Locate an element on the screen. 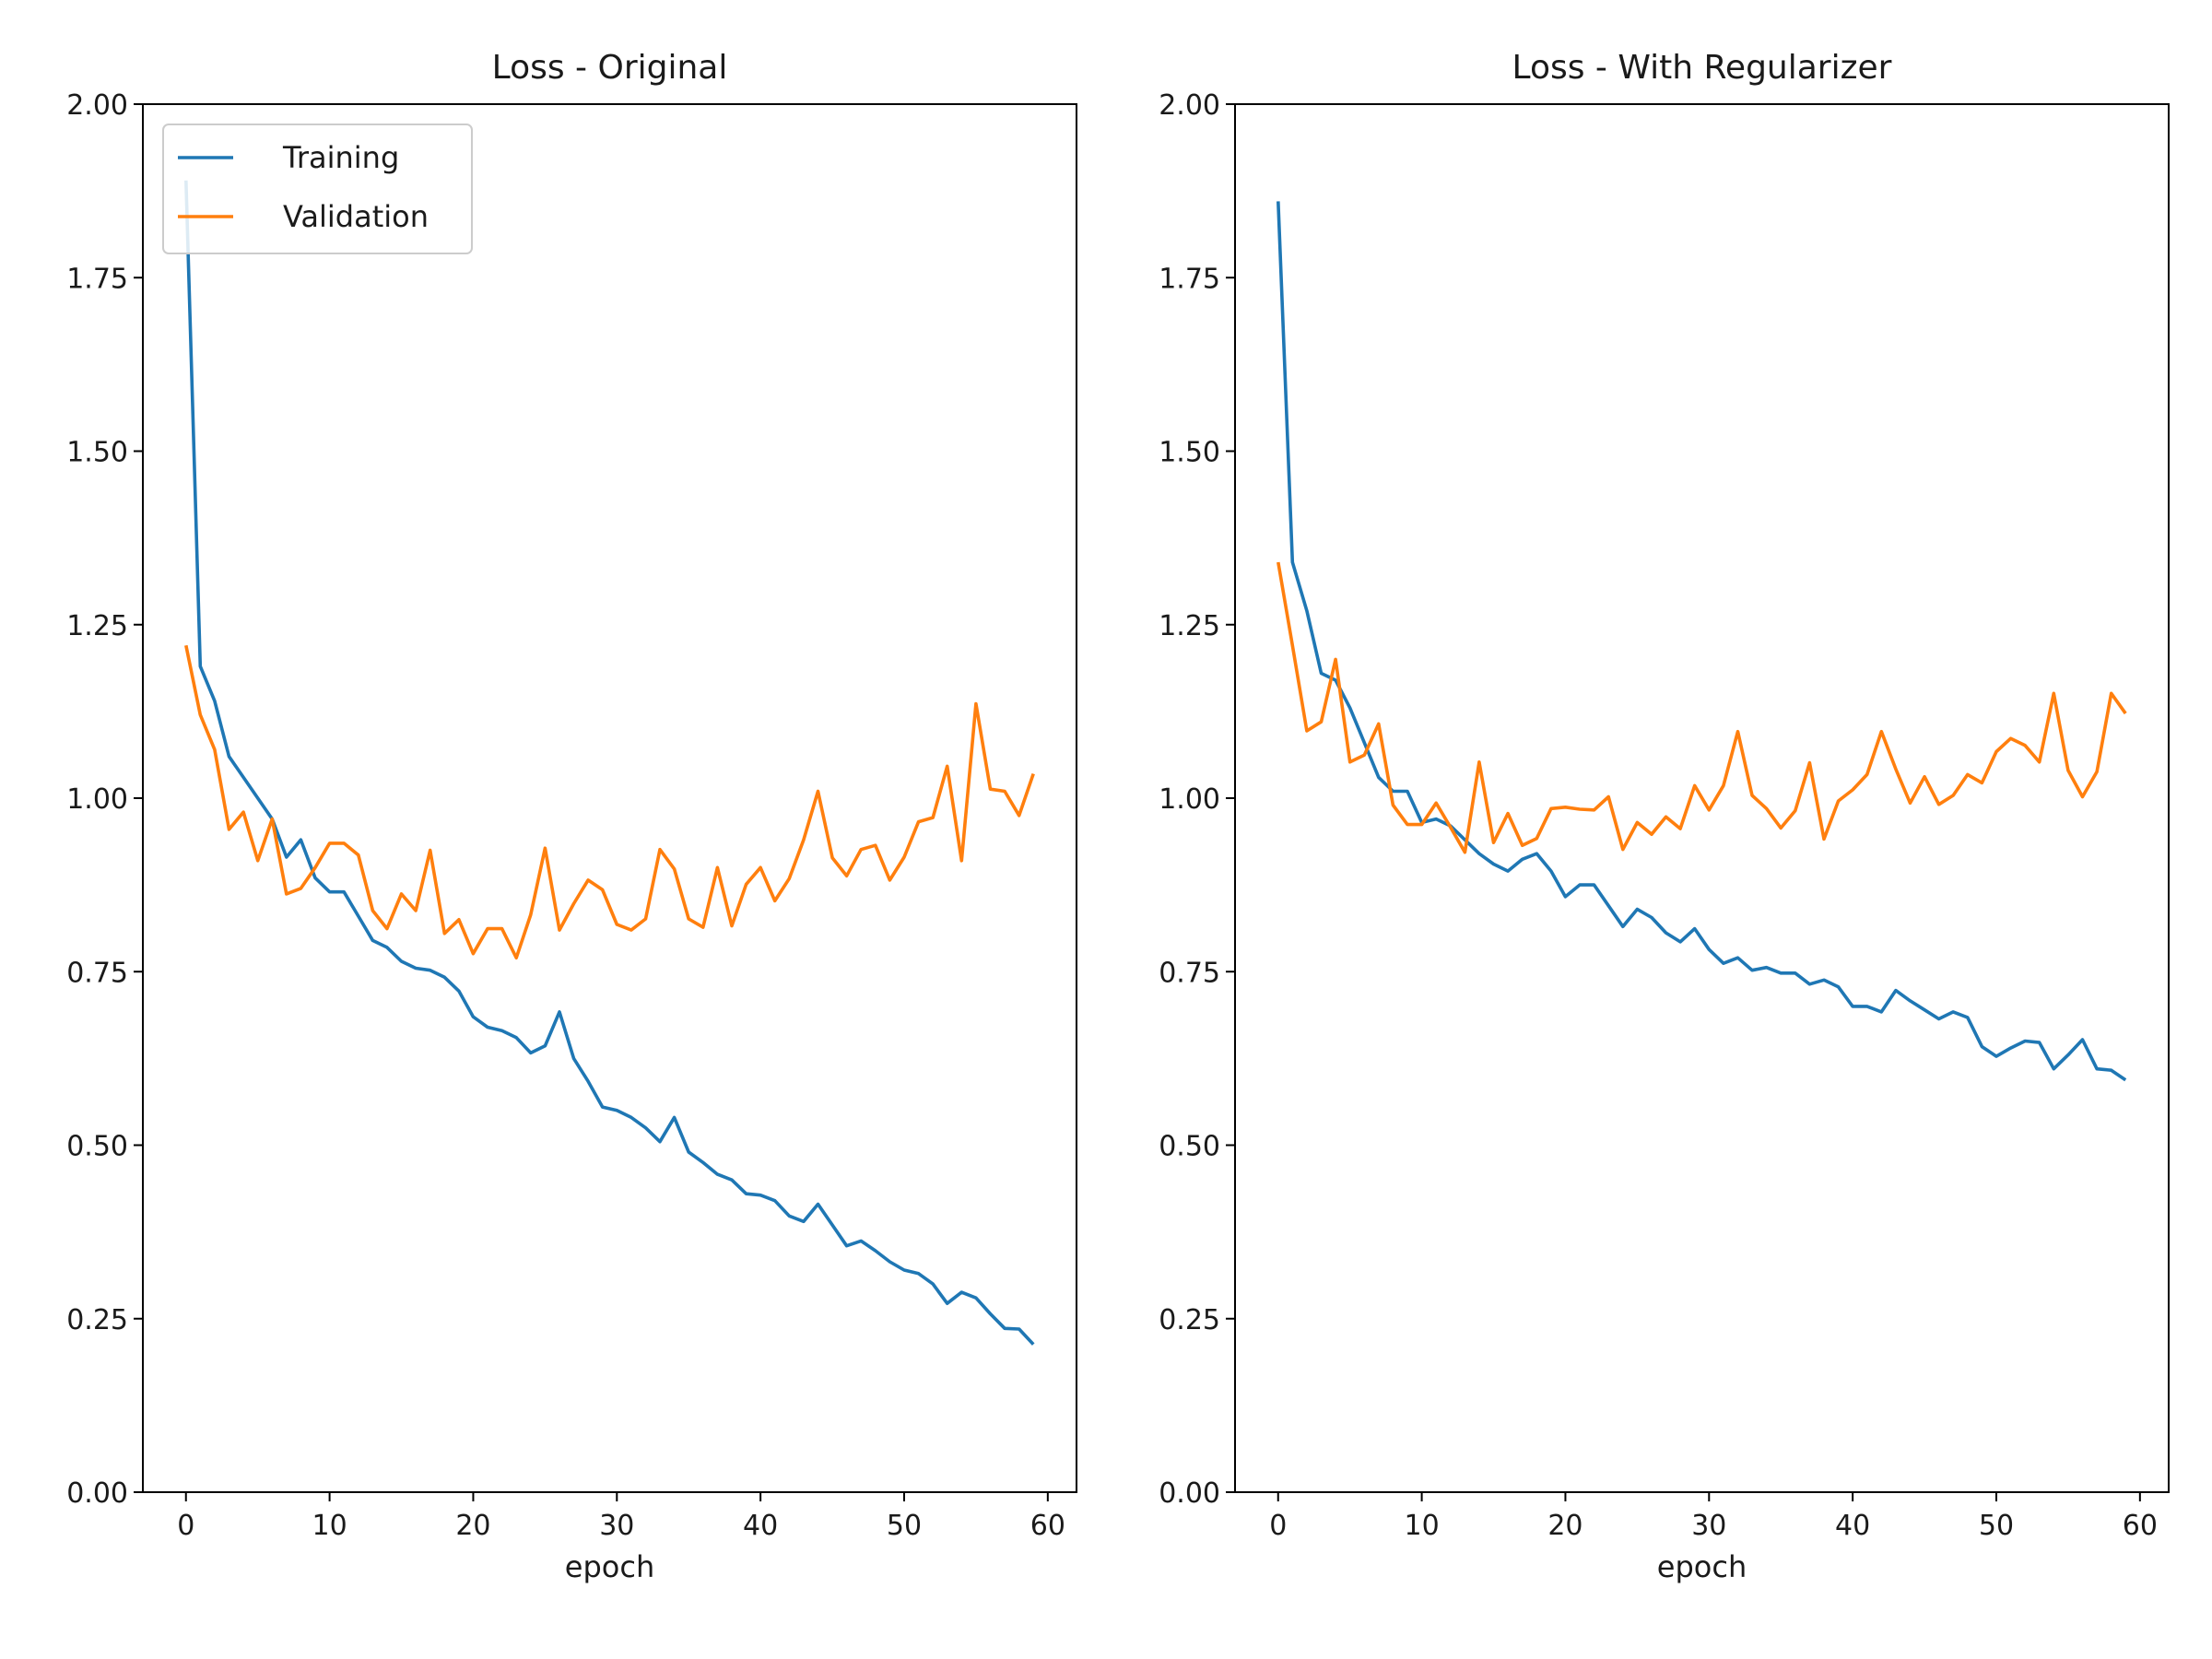 This screenshot has height=1659, width=2212. chart-title: Loss - With Regularizer is located at coordinates (1702, 68).